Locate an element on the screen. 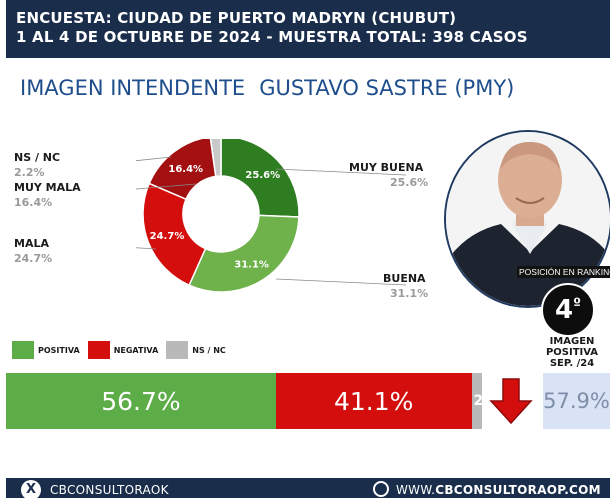  stacked-bar: 56.7%41.1%2.2% is located at coordinates (244, 401).